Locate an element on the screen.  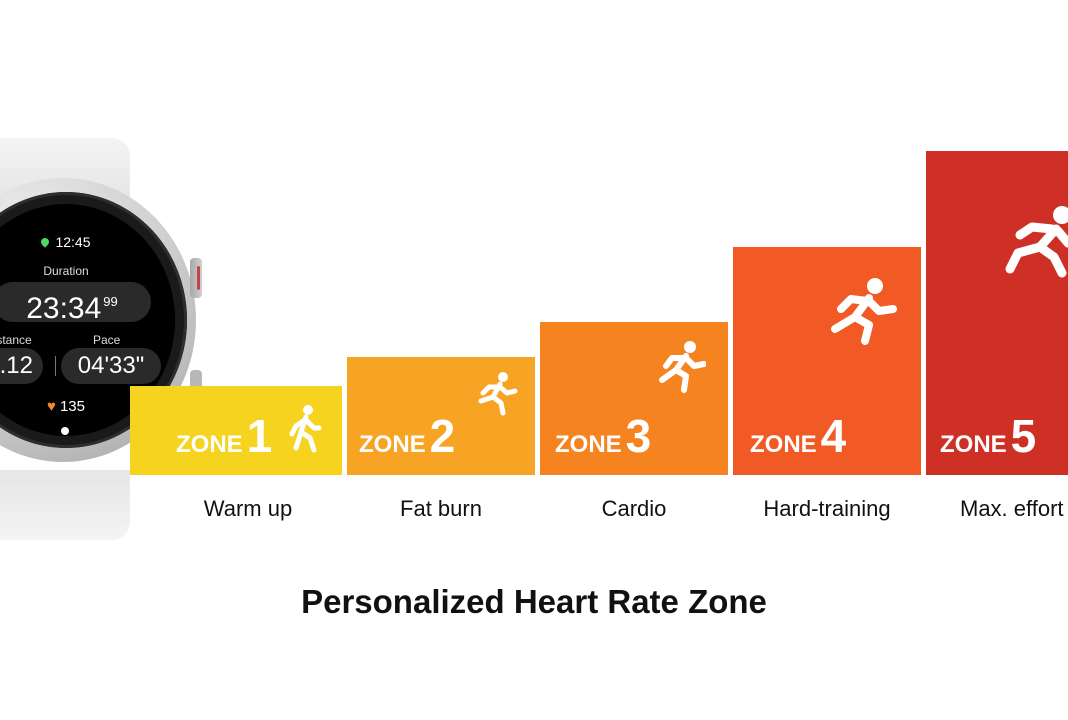
heart-rate-readout: ♥ 135 is located at coordinates (66, 406).